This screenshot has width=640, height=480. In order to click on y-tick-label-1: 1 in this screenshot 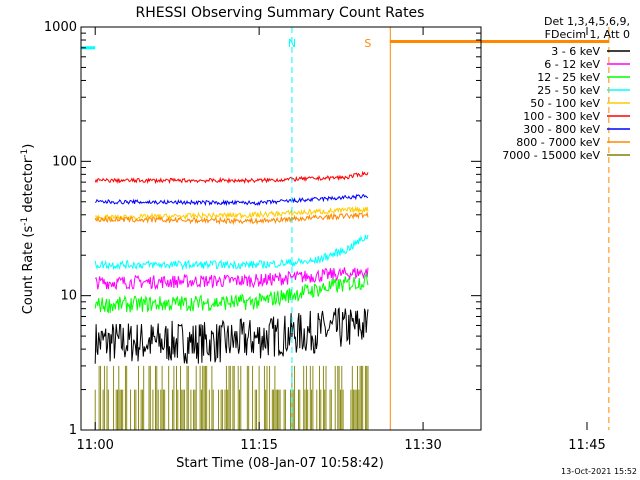, I will do `click(73, 430)`.